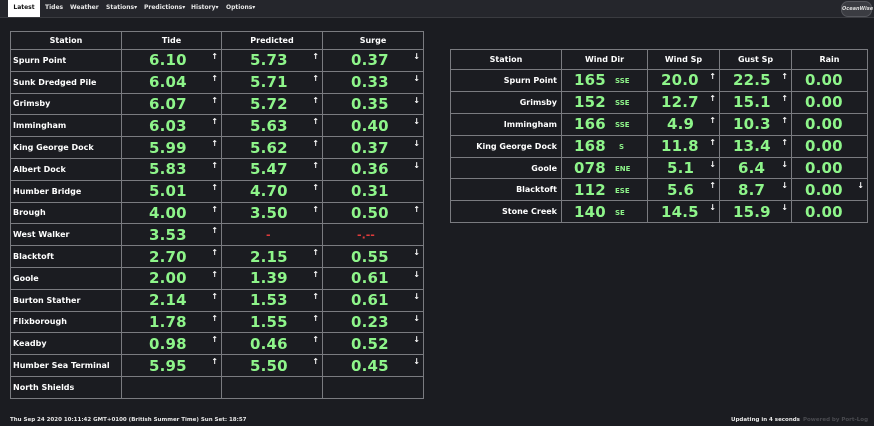 This screenshot has width=874, height=426. What do you see at coordinates (622, 125) in the screenshot?
I see `wind-dir-label: SSE` at bounding box center [622, 125].